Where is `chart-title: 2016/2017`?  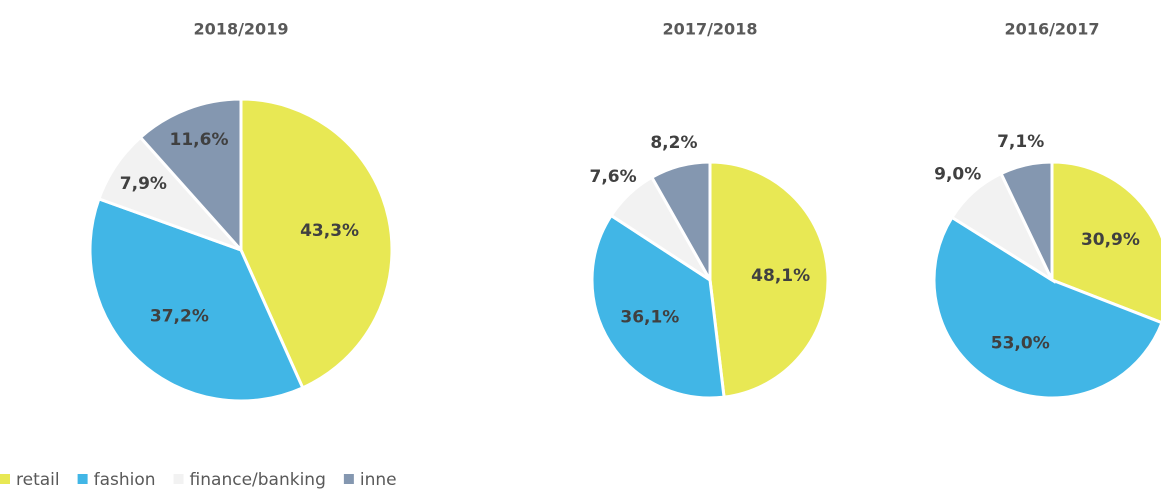 chart-title: 2016/2017 is located at coordinates (1052, 29).